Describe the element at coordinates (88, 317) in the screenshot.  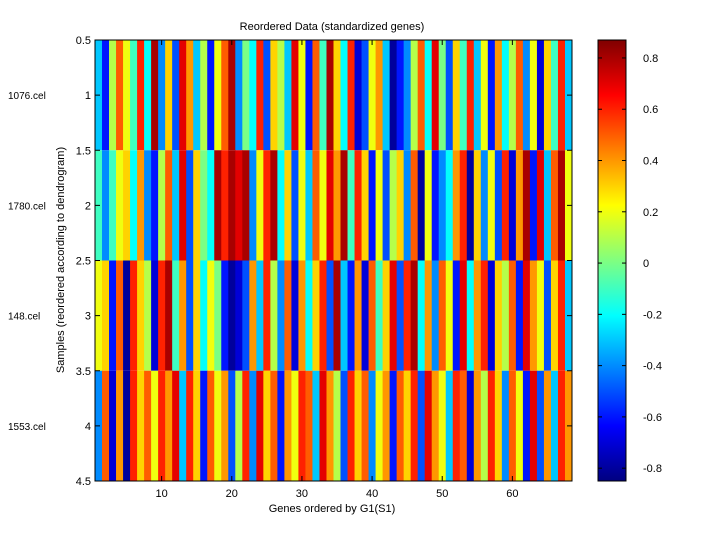
I see `y-tick-label: 3` at that location.